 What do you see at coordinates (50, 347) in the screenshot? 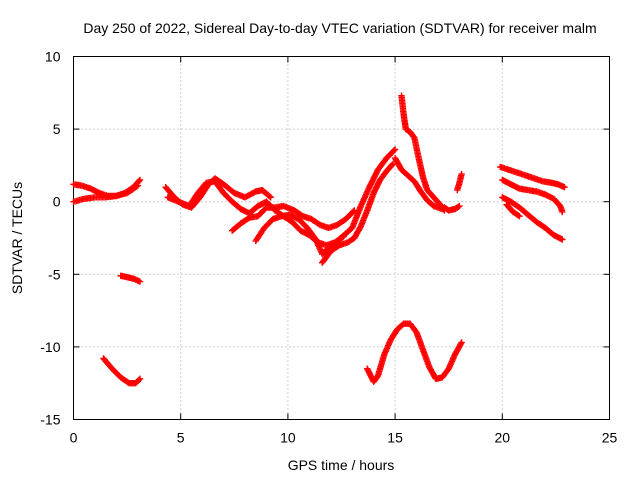
I see `y-tick-label: -10` at bounding box center [50, 347].